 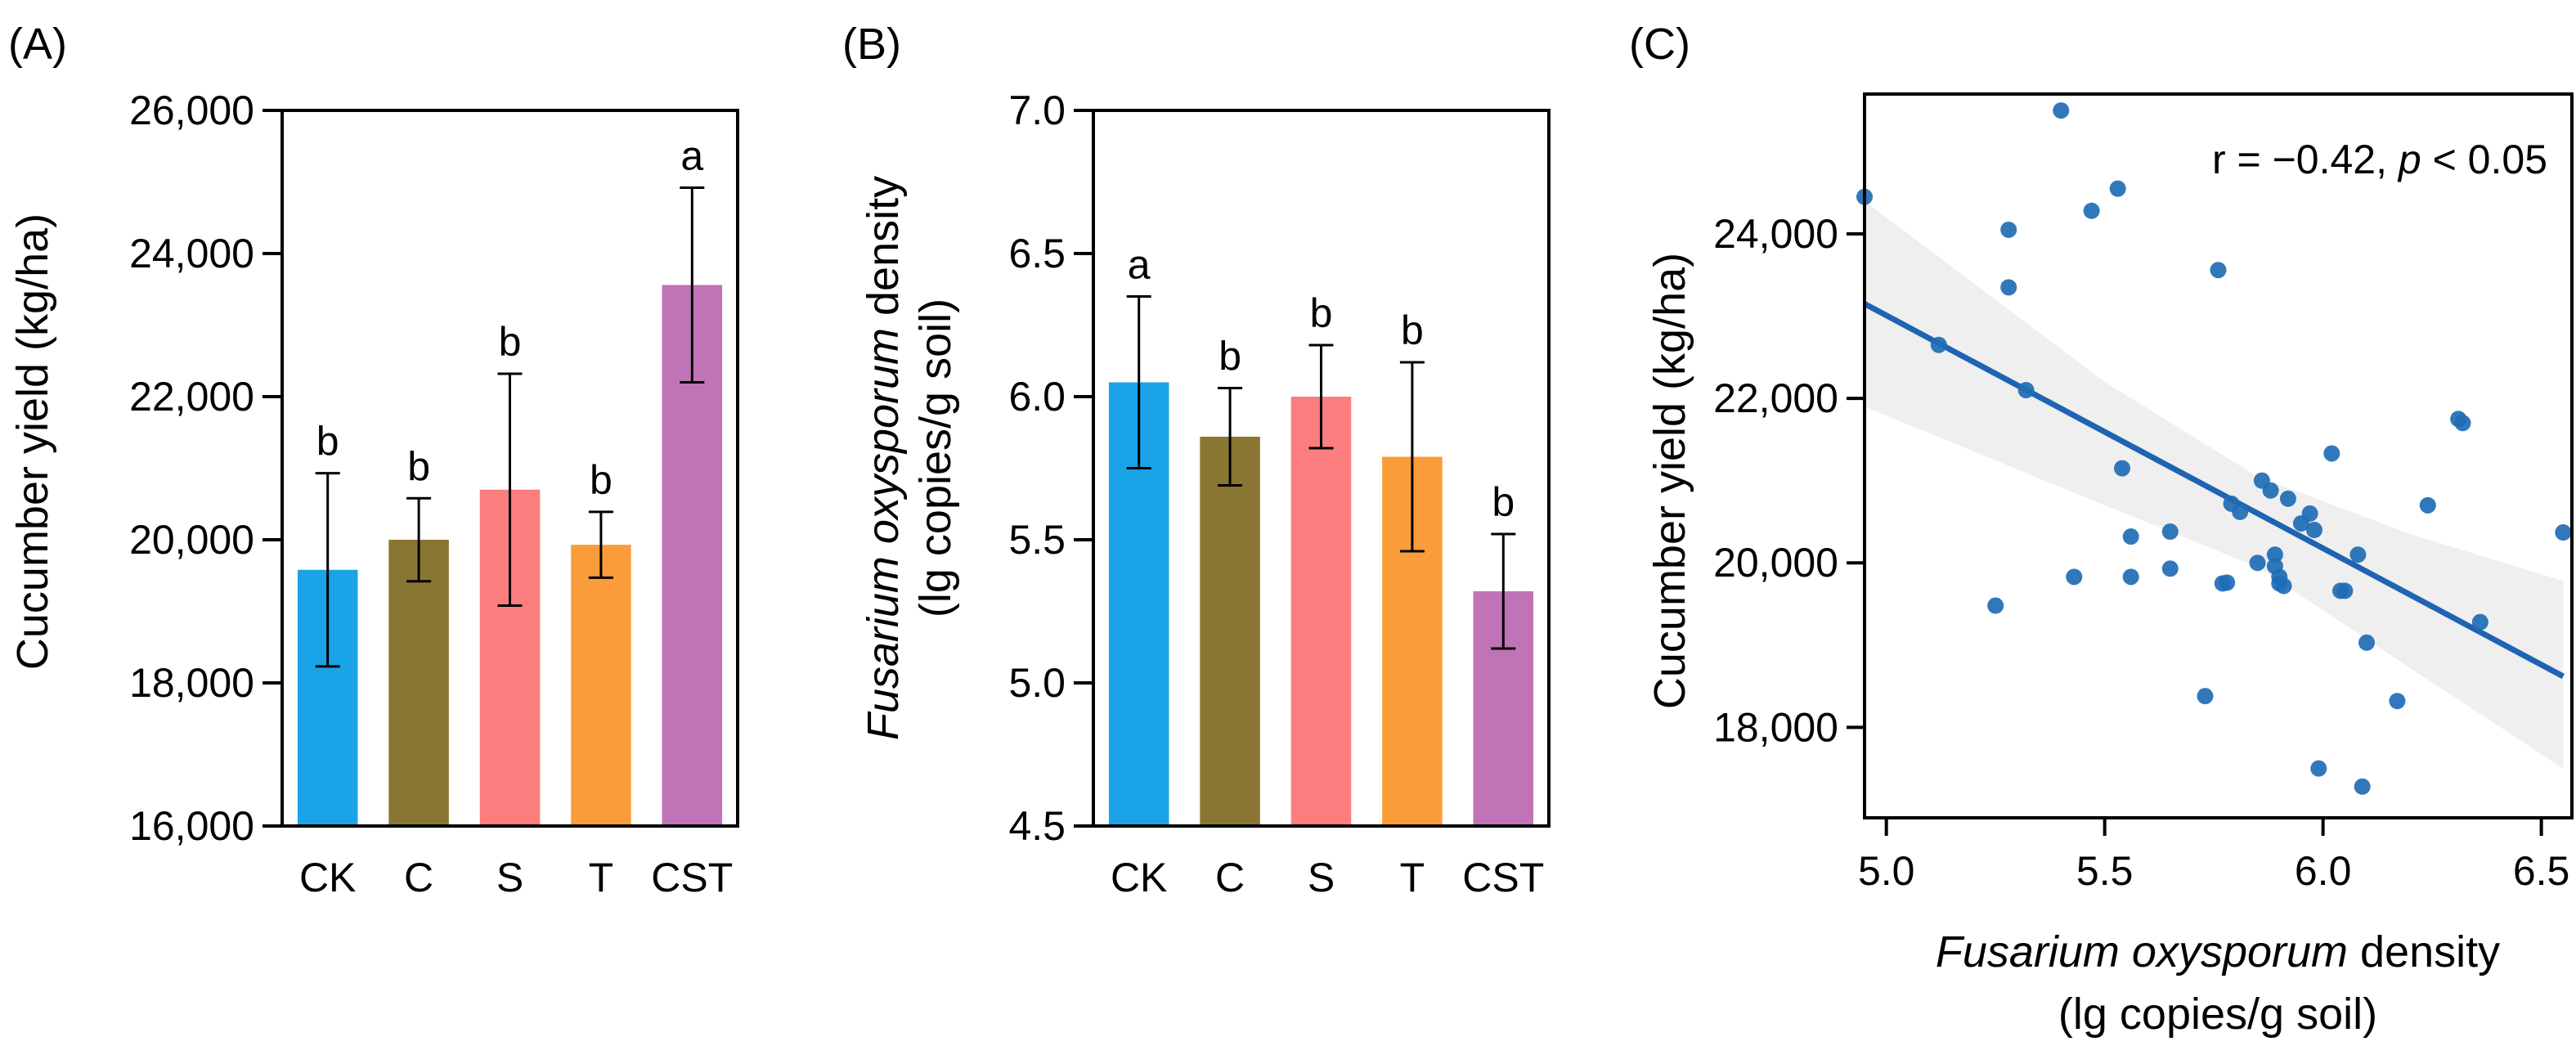 I want to click on panel-a-x-tick-label: S, so click(x=510, y=877).